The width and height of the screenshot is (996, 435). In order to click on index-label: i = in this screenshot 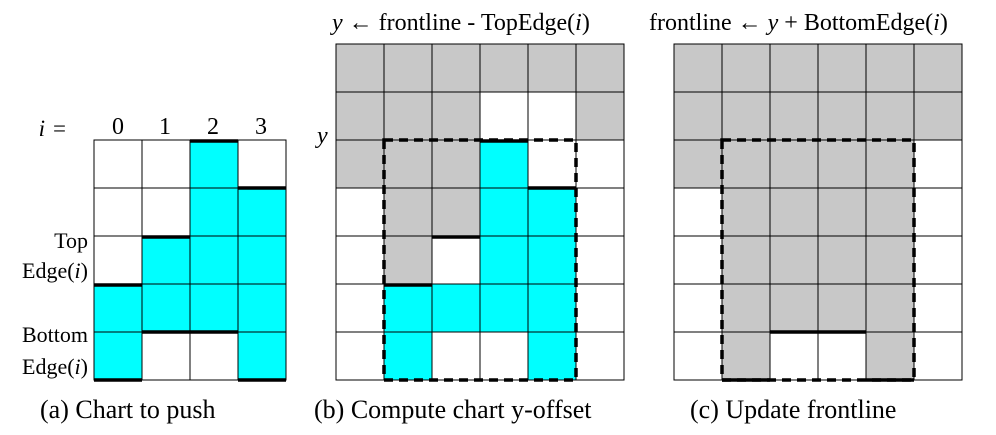, I will do `click(52, 128)`.